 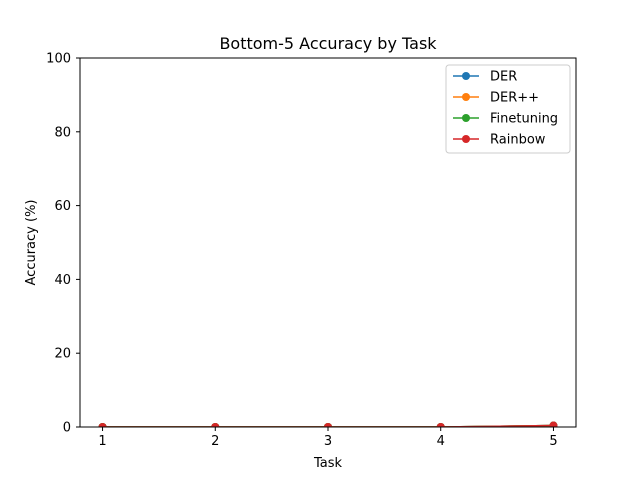 I want to click on legend: DER DER++ Finetuning Rainbow, so click(x=508, y=109).